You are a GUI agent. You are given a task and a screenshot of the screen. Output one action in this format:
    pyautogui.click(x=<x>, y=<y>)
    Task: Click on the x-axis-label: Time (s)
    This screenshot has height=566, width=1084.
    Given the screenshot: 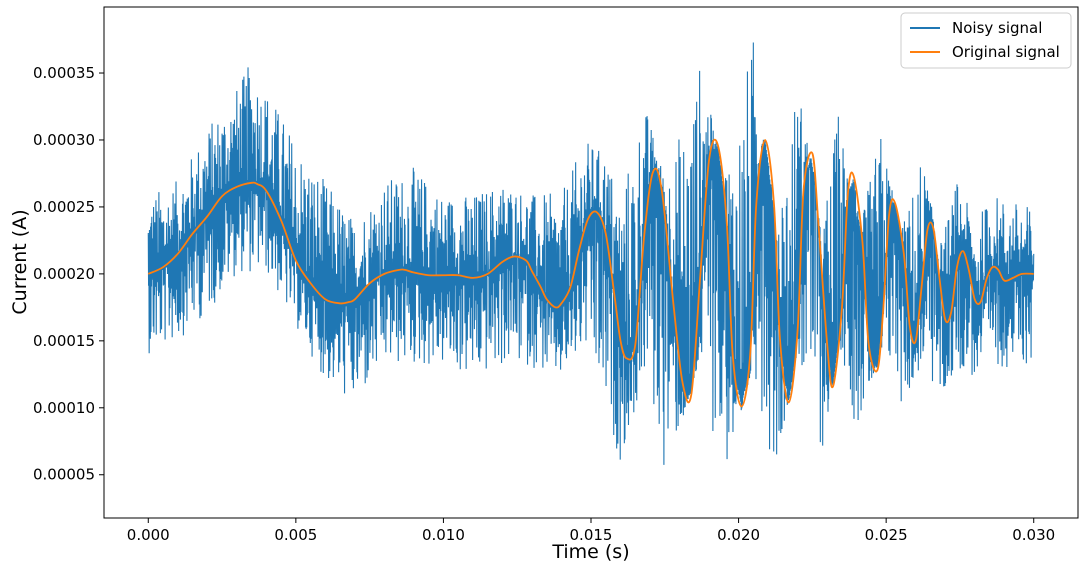 What is the action you would take?
    pyautogui.click(x=590, y=552)
    